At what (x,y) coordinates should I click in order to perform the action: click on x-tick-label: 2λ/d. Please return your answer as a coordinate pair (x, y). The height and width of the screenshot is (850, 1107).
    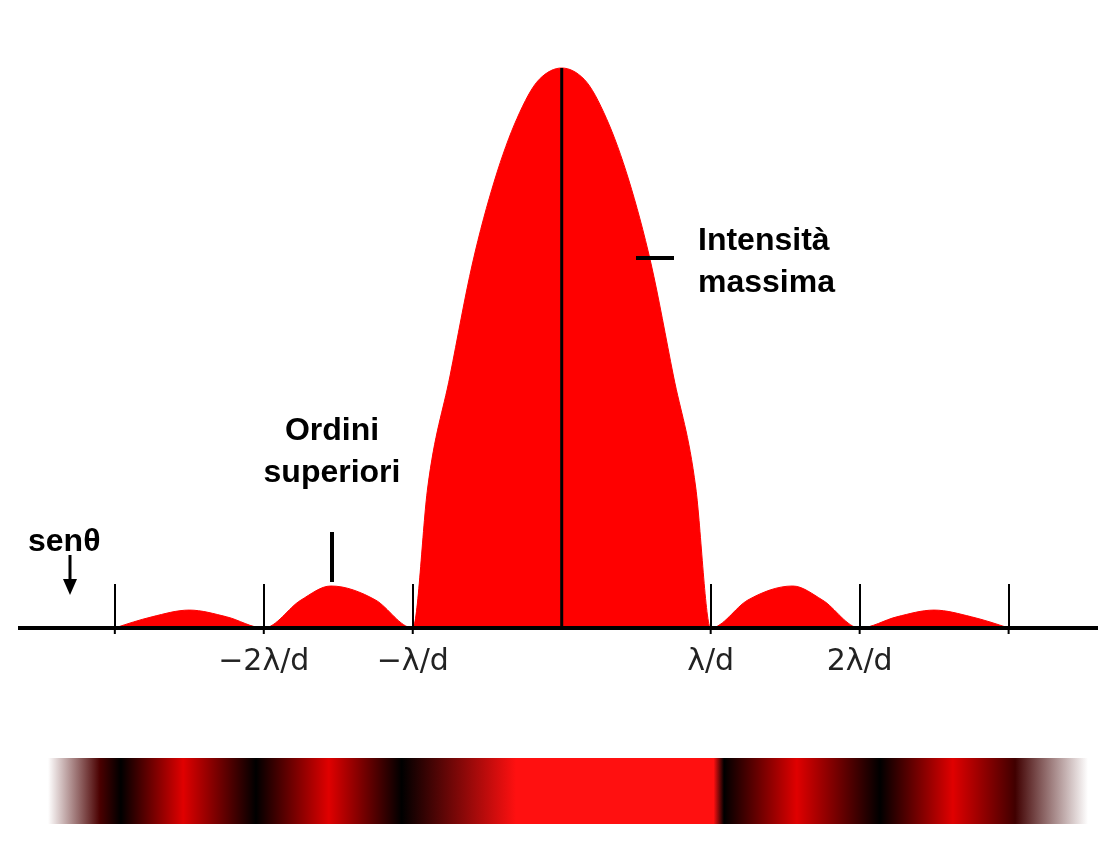
    Looking at the image, I should click on (859, 659).